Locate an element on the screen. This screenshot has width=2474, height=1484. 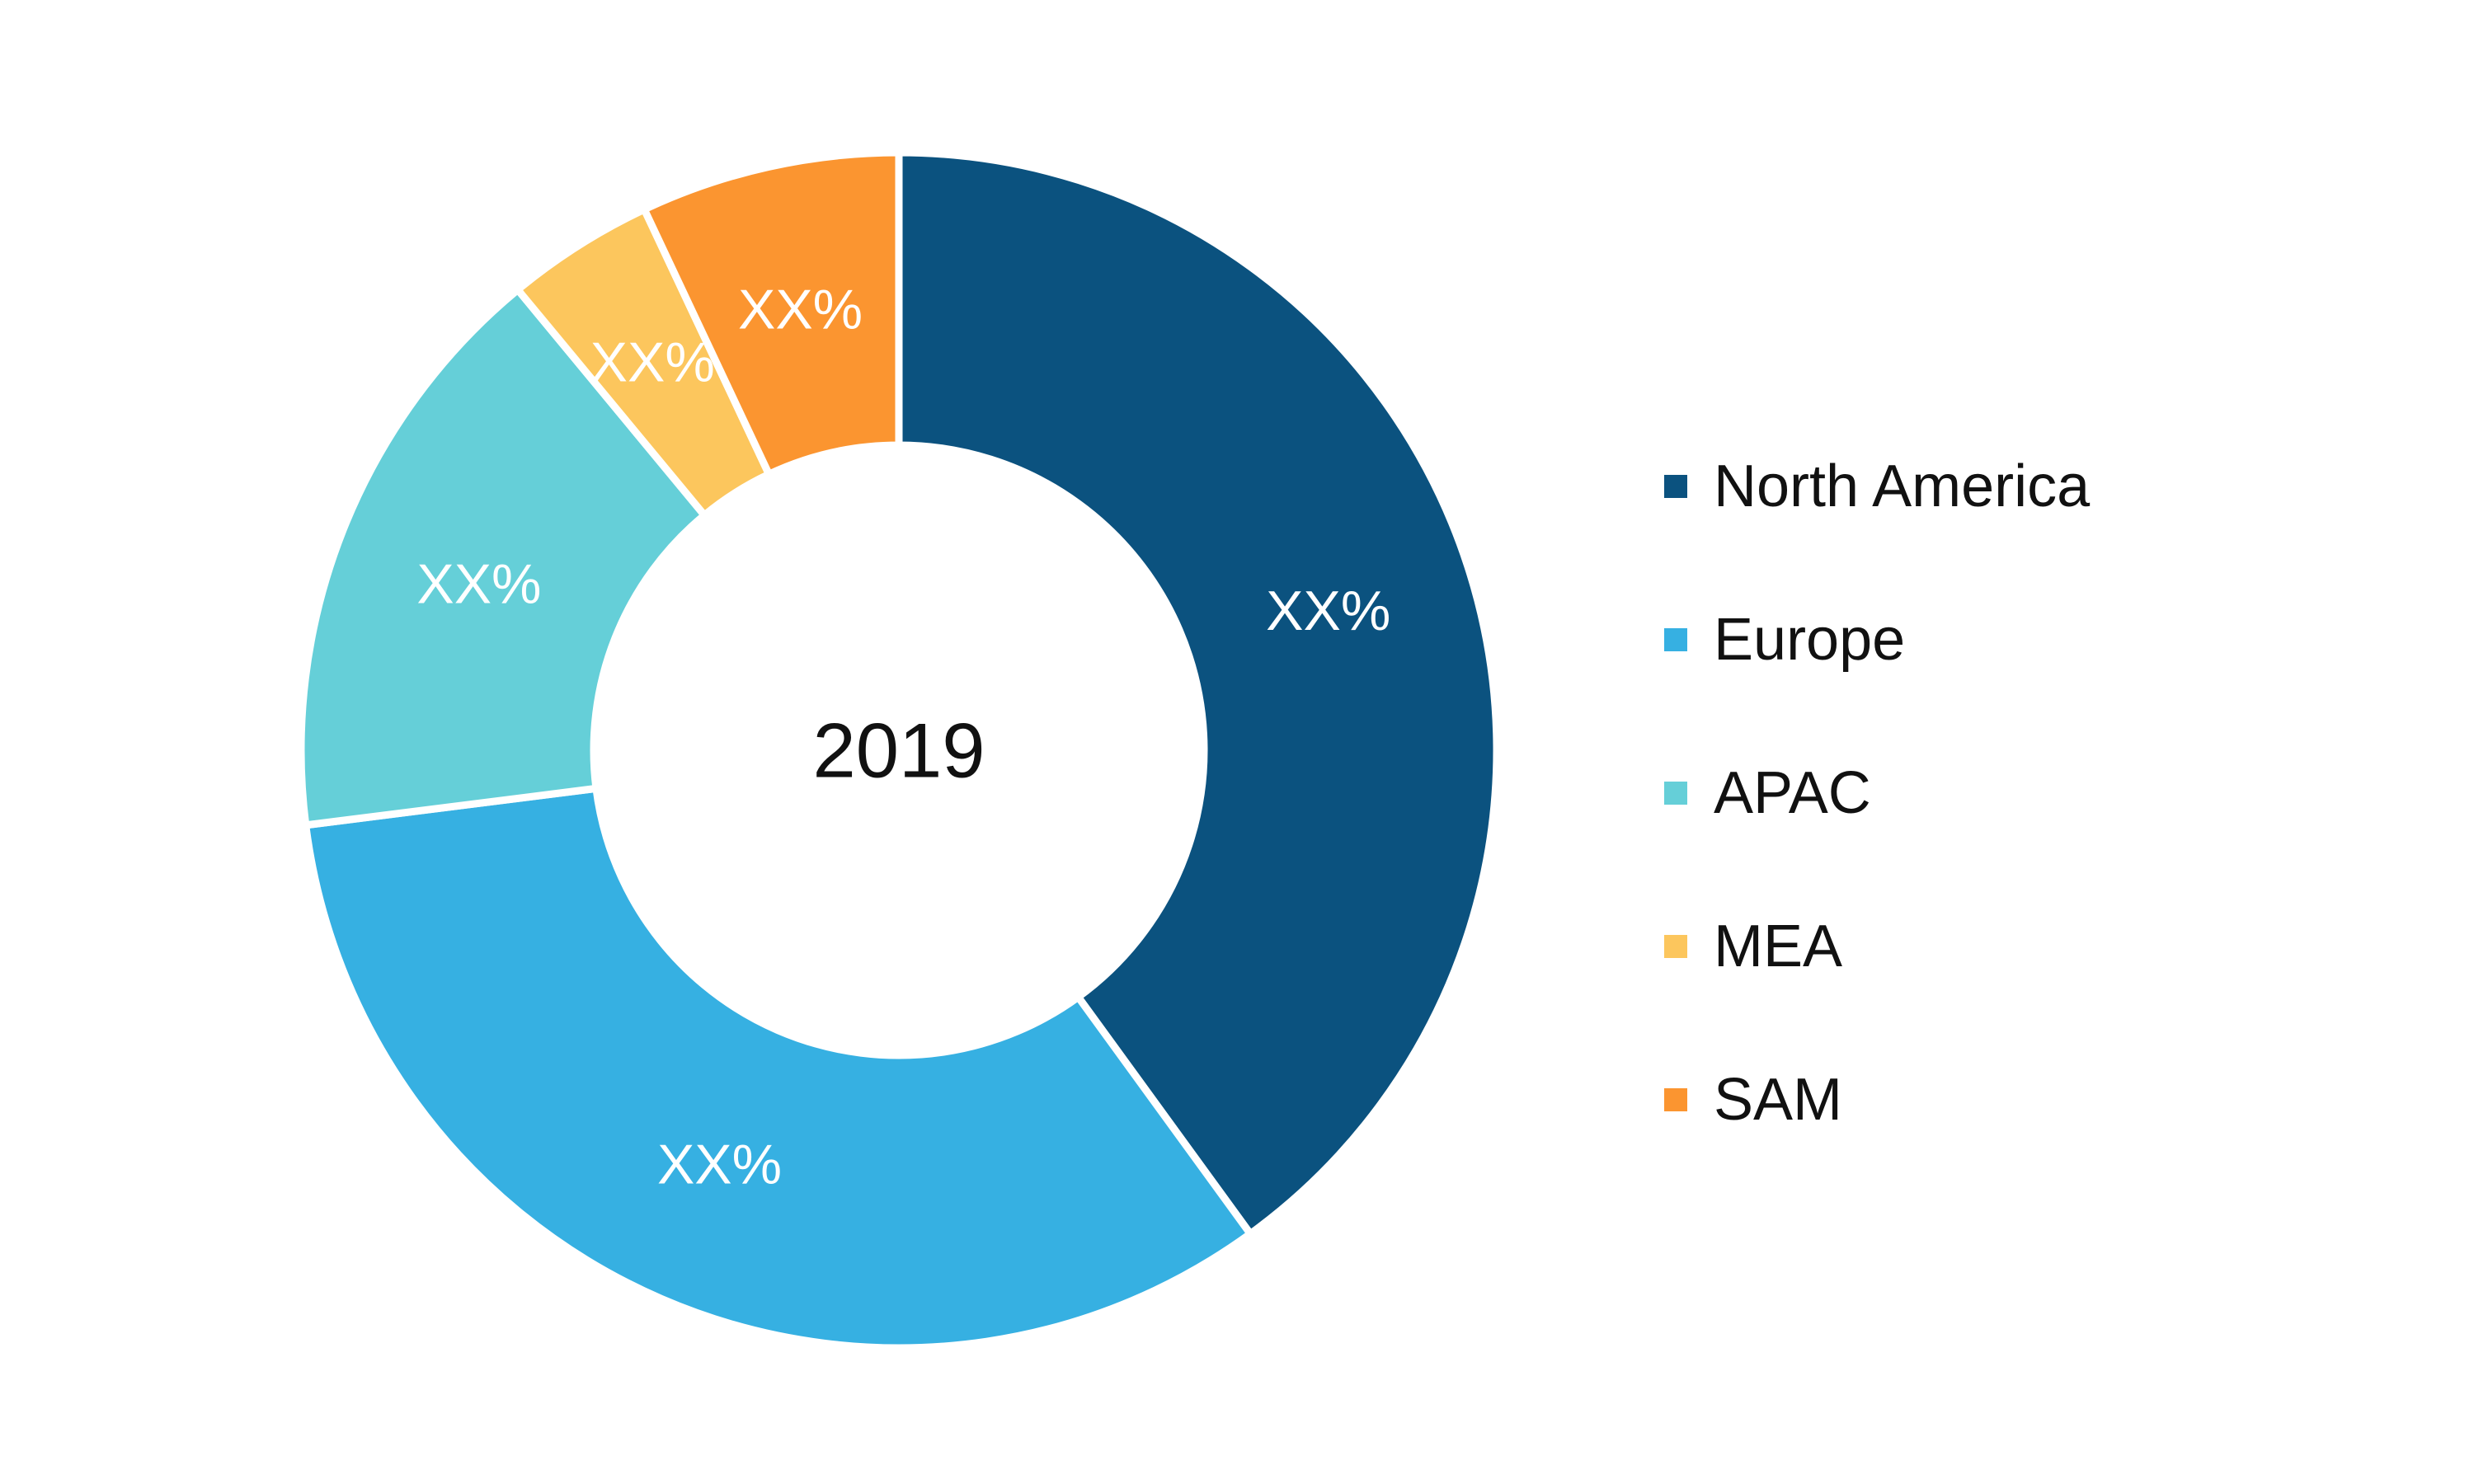
slice-apac is located at coordinates (503, 556).